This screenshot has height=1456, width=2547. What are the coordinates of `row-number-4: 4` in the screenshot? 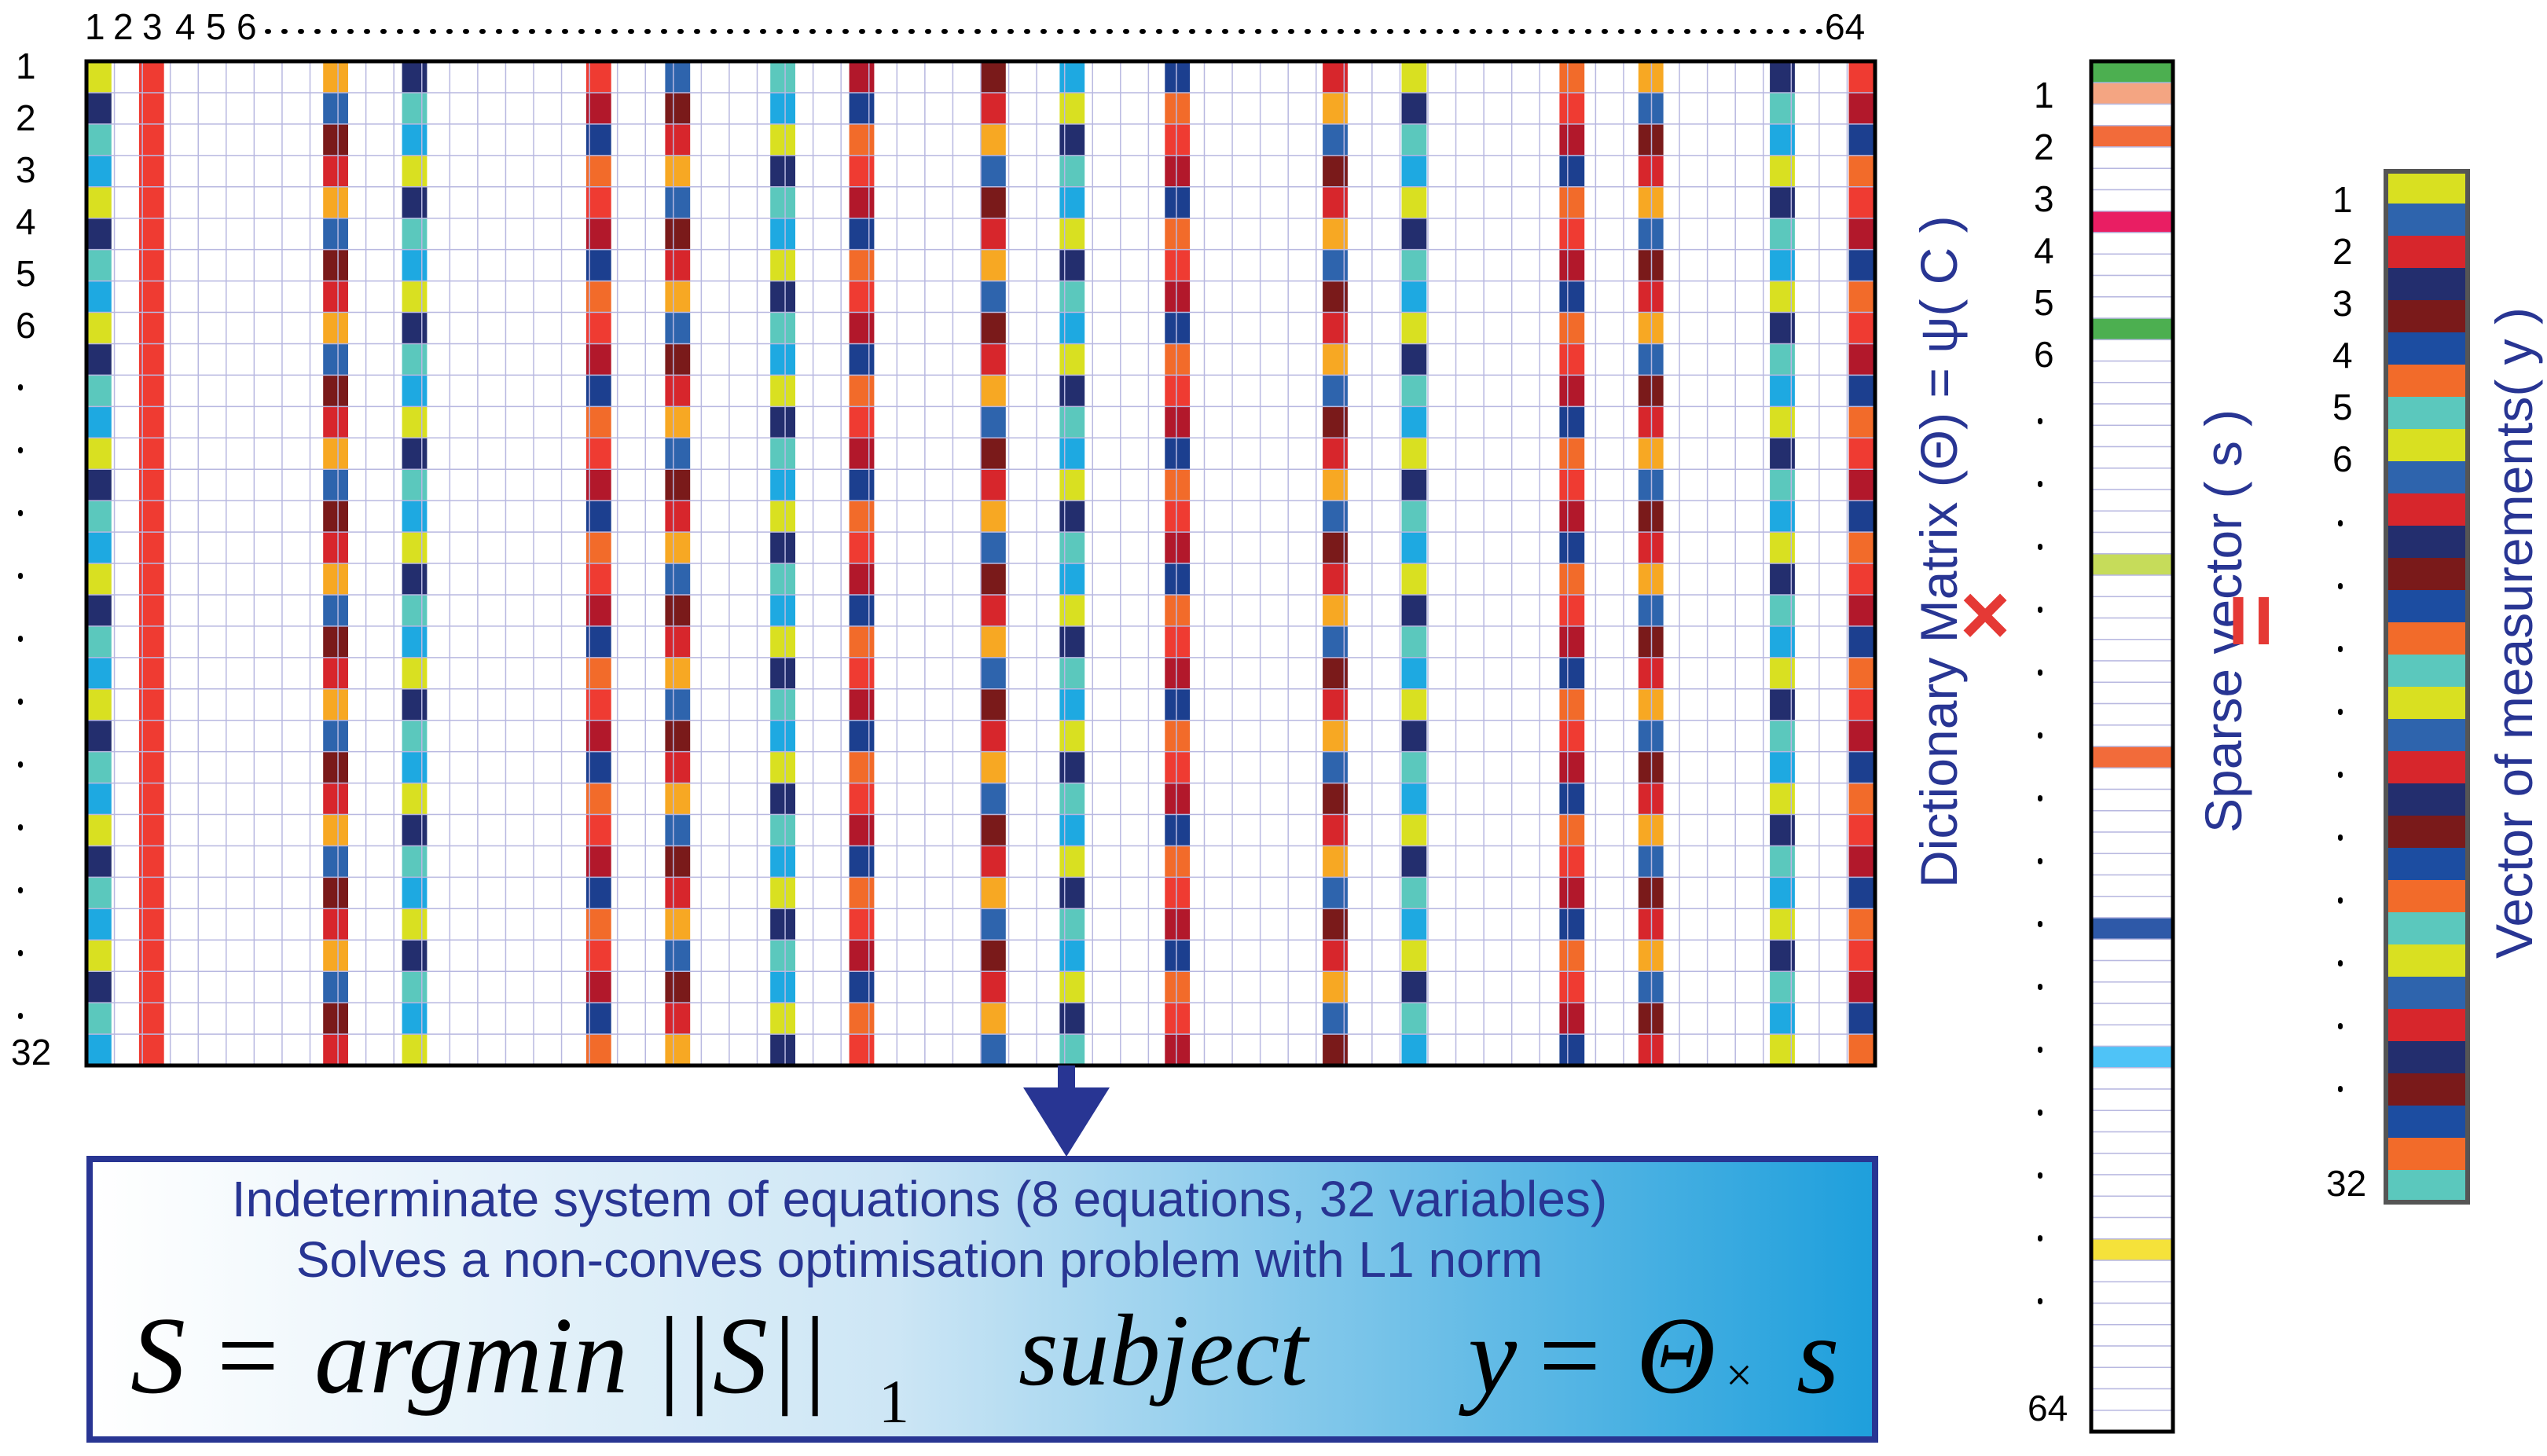 It's located at (26, 221).